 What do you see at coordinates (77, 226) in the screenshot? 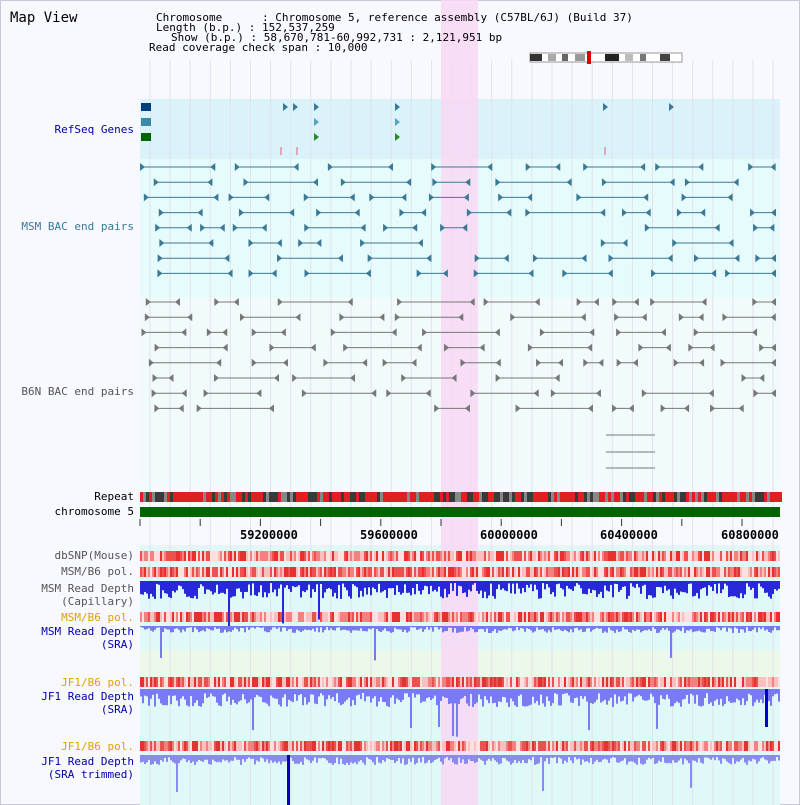
I see `track-label-msm-bac: MSM BAC end pairs` at bounding box center [77, 226].